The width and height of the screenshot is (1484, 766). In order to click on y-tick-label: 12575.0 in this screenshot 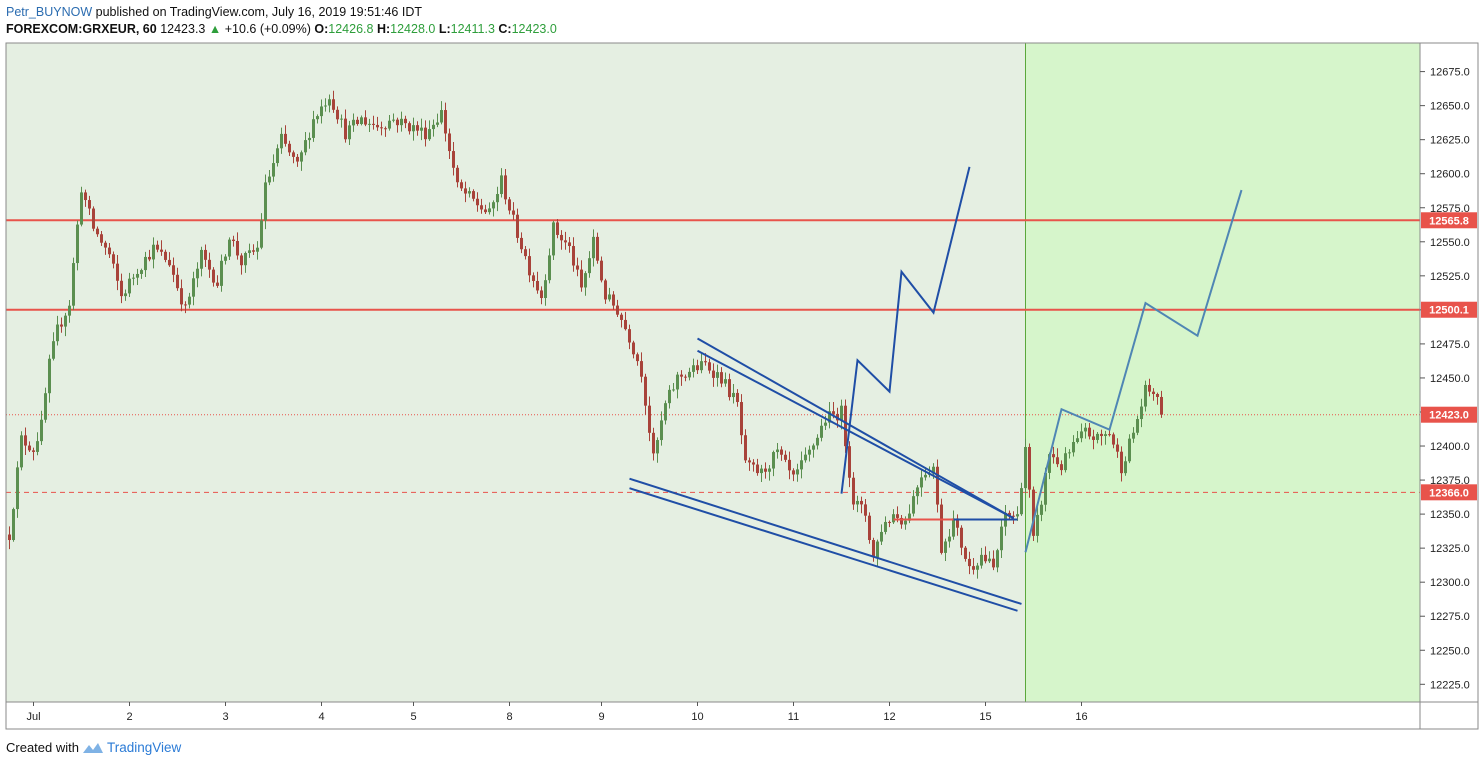, I will do `click(1450, 209)`.